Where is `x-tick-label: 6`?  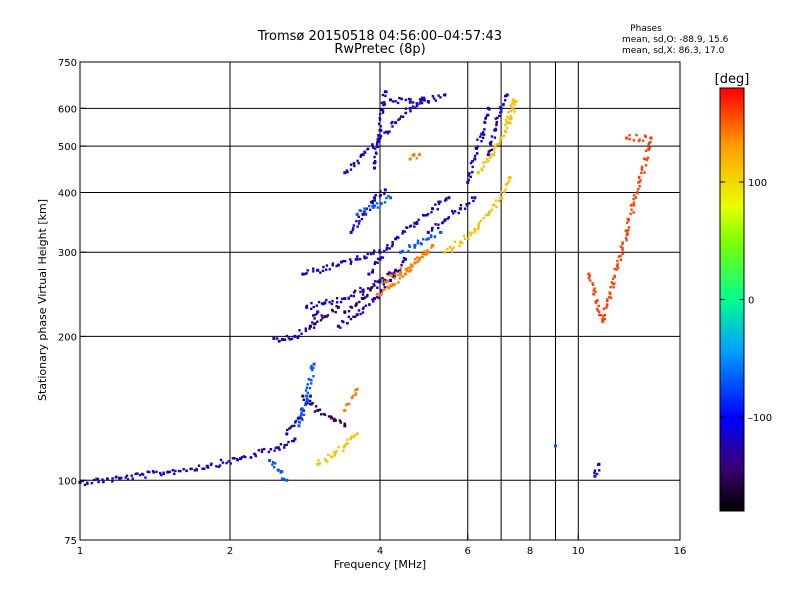
x-tick-label: 6 is located at coordinates (468, 551).